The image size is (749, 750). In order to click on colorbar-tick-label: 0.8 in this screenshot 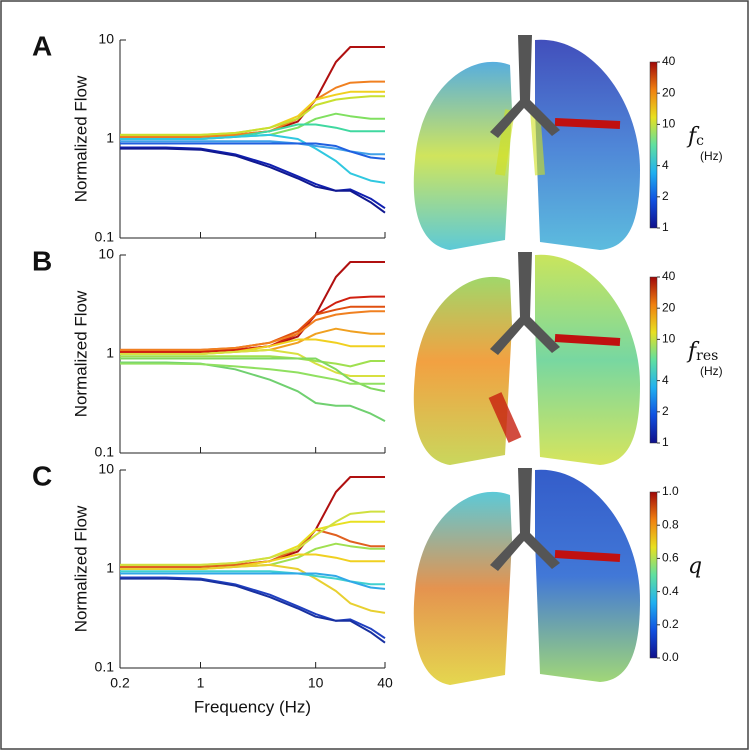, I will do `click(670, 524)`.